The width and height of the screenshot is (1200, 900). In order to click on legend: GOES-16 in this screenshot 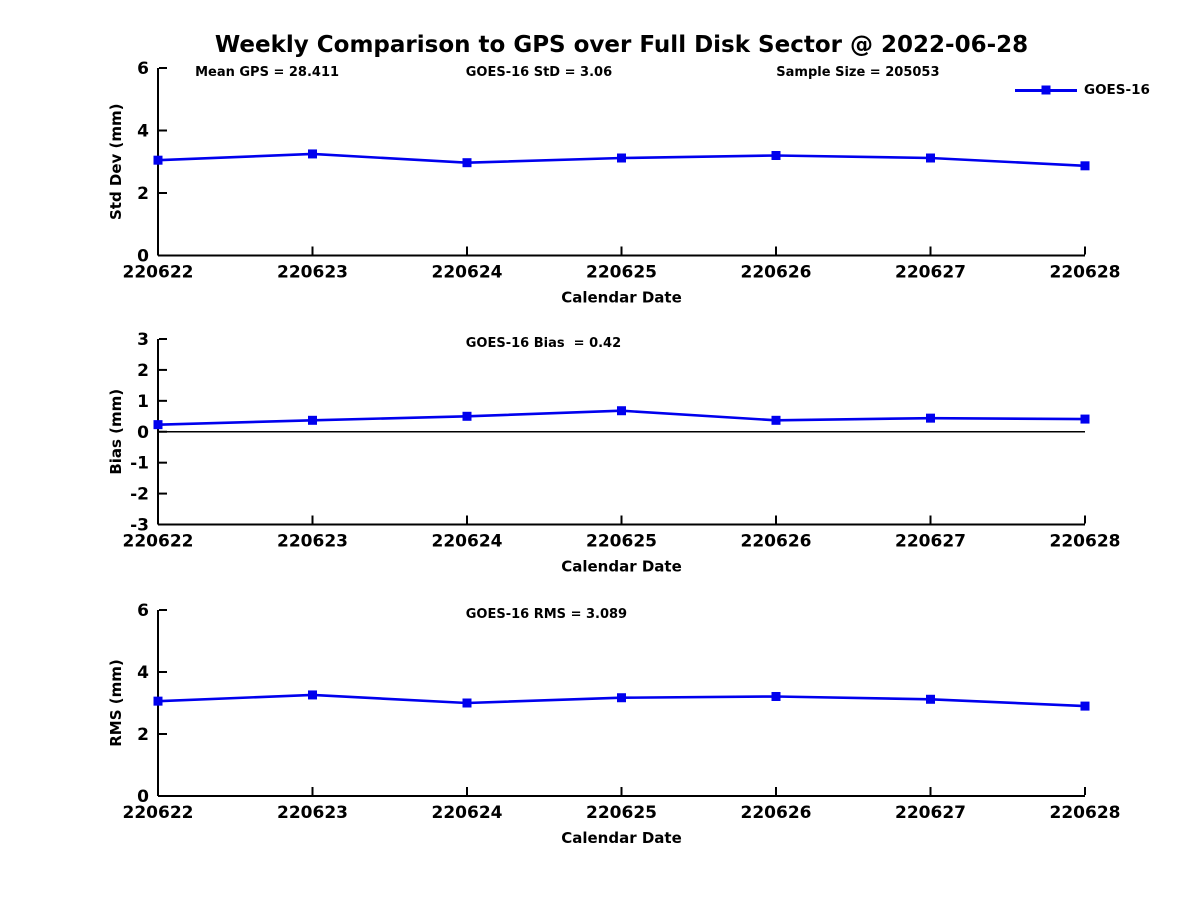, I will do `click(1082, 90)`.